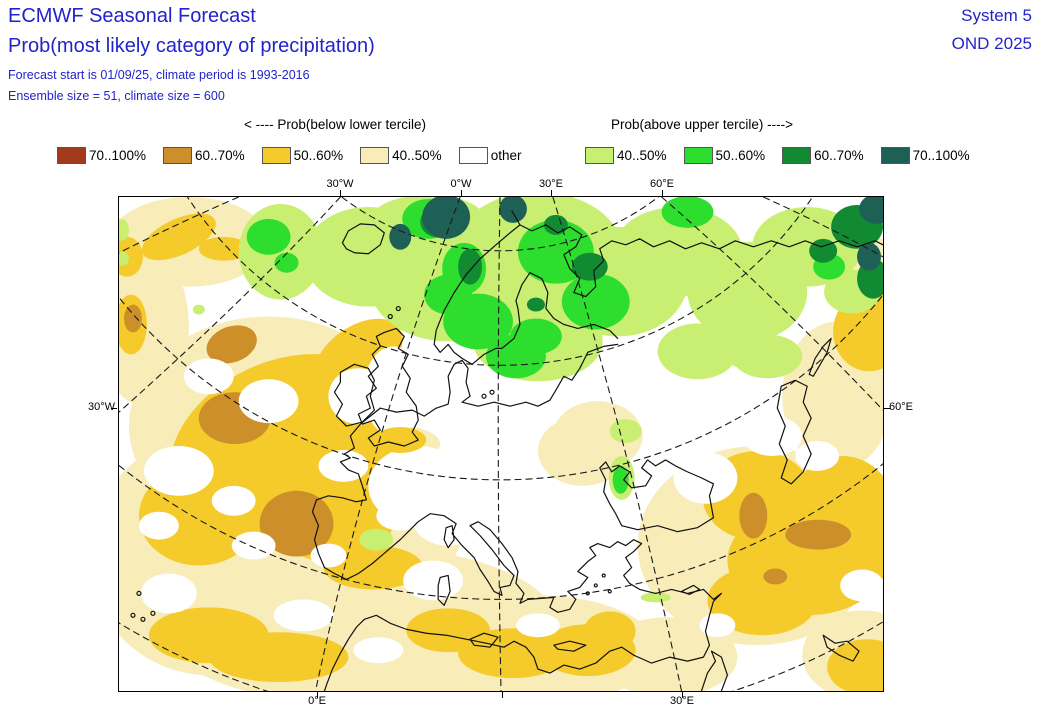 The width and height of the screenshot is (1040, 714). Describe the element at coordinates (682, 695) in the screenshot. I see `tick-bottom-30e` at that location.